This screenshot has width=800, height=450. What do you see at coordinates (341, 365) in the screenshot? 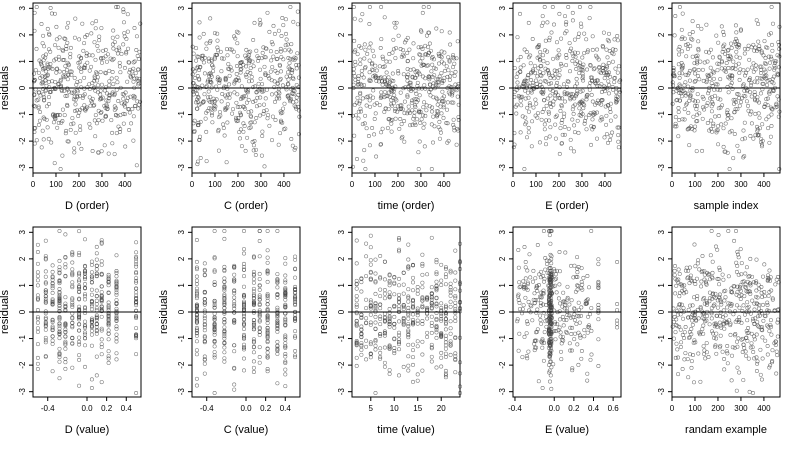
I see `y-tick-label: -2` at bounding box center [341, 365].